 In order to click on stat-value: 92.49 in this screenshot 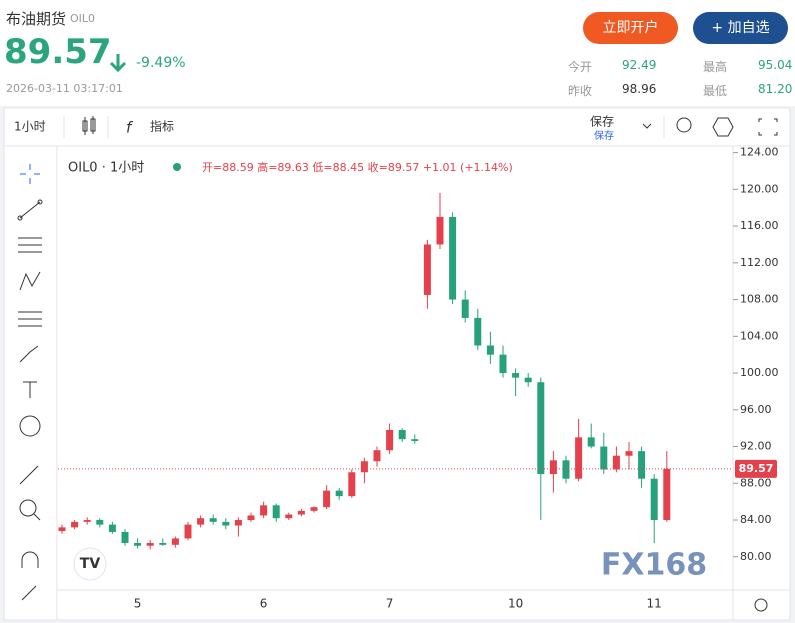, I will do `click(639, 65)`.